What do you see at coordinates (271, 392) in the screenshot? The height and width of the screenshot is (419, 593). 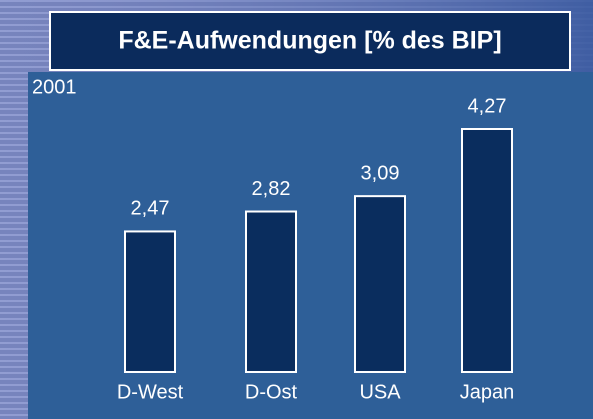 I see `x-tick-label: D-Ost` at bounding box center [271, 392].